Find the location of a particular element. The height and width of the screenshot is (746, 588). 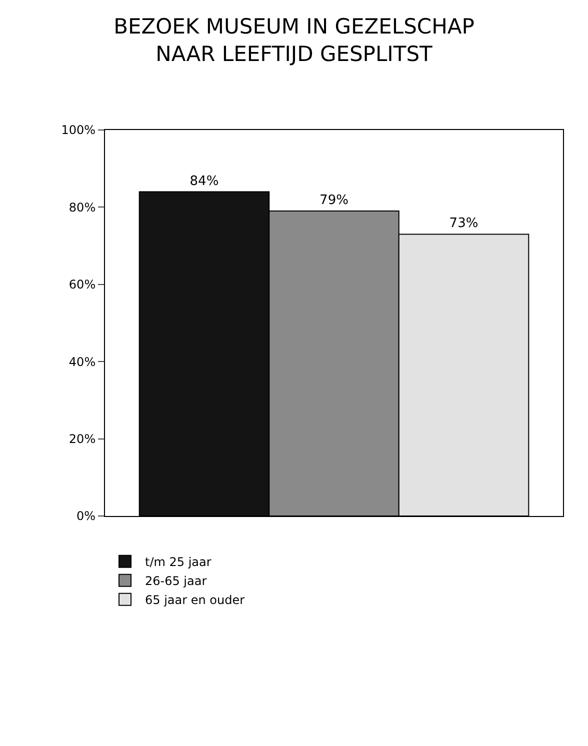

y-tick-label: 100% is located at coordinates (78, 130).